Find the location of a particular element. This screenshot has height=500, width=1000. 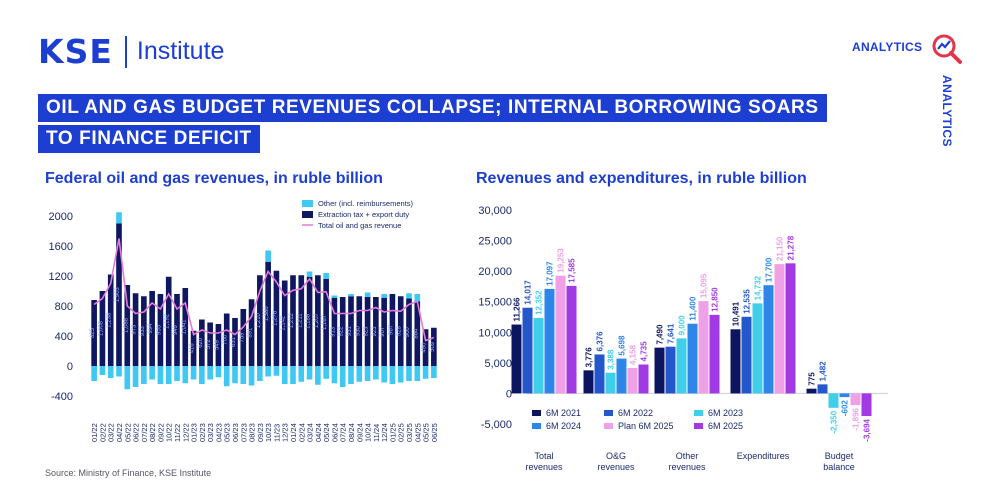

x-tick-label: 10/22 is located at coordinates (169, 432).